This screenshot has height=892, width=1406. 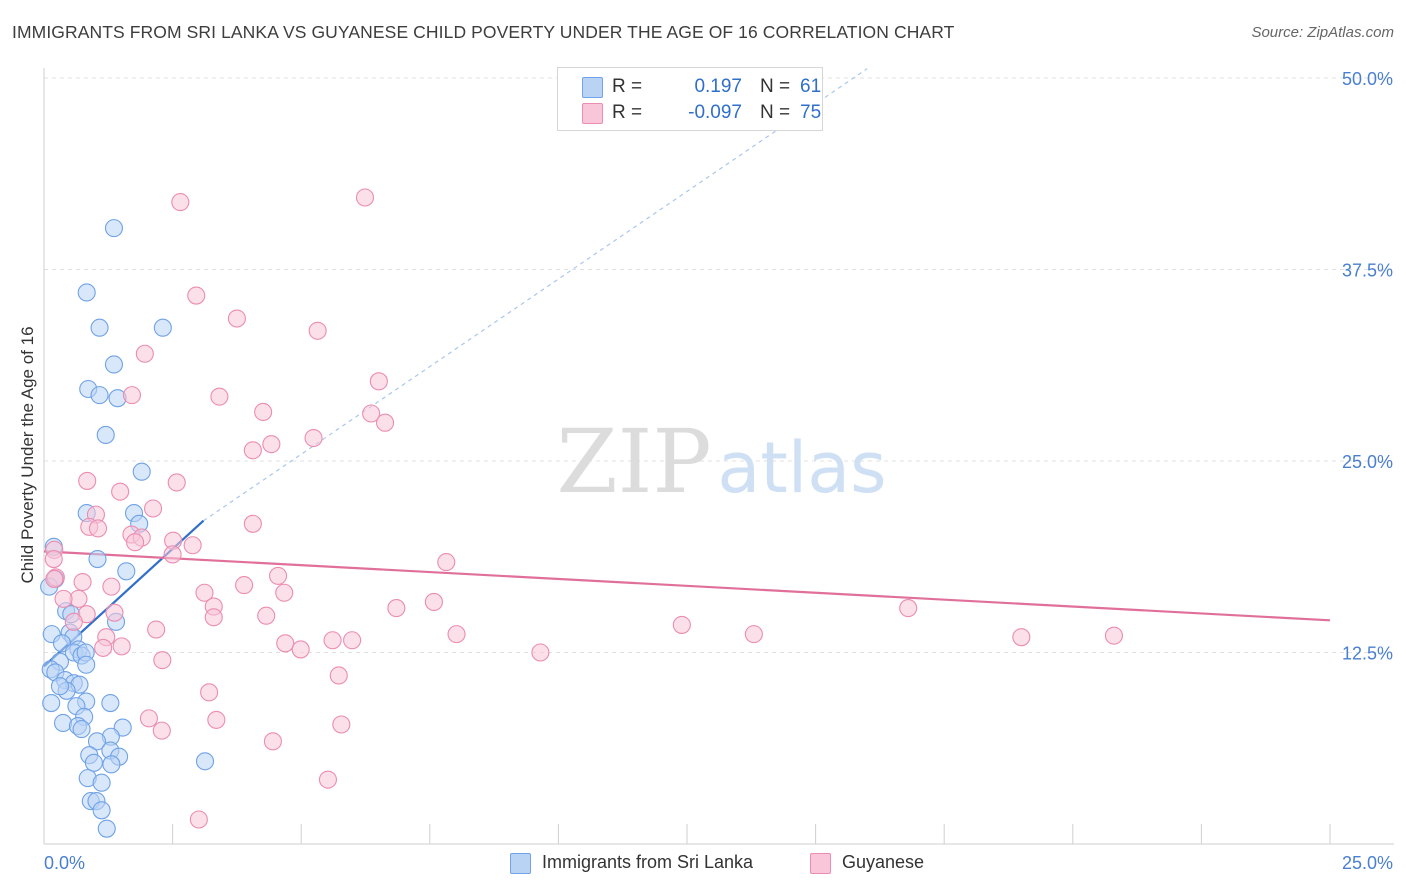 What do you see at coordinates (690, 99) in the screenshot?
I see `correlation-legend: R = 0.197 N = 61 R = -0.097 N = 75` at bounding box center [690, 99].